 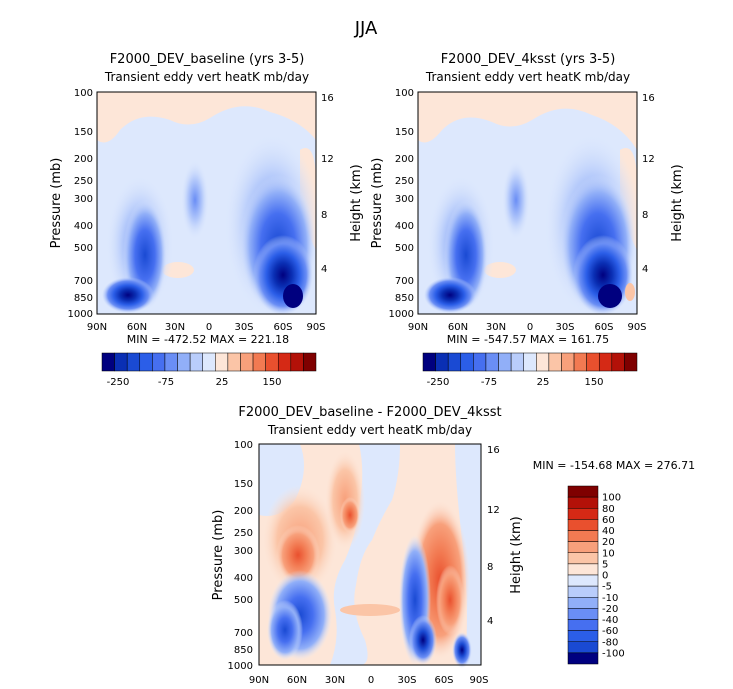 I want to click on x-tick-label: 30N, so click(x=335, y=680).